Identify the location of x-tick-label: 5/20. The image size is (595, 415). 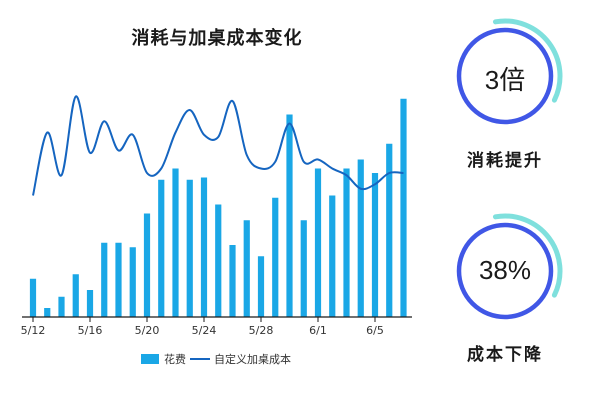
(147, 330).